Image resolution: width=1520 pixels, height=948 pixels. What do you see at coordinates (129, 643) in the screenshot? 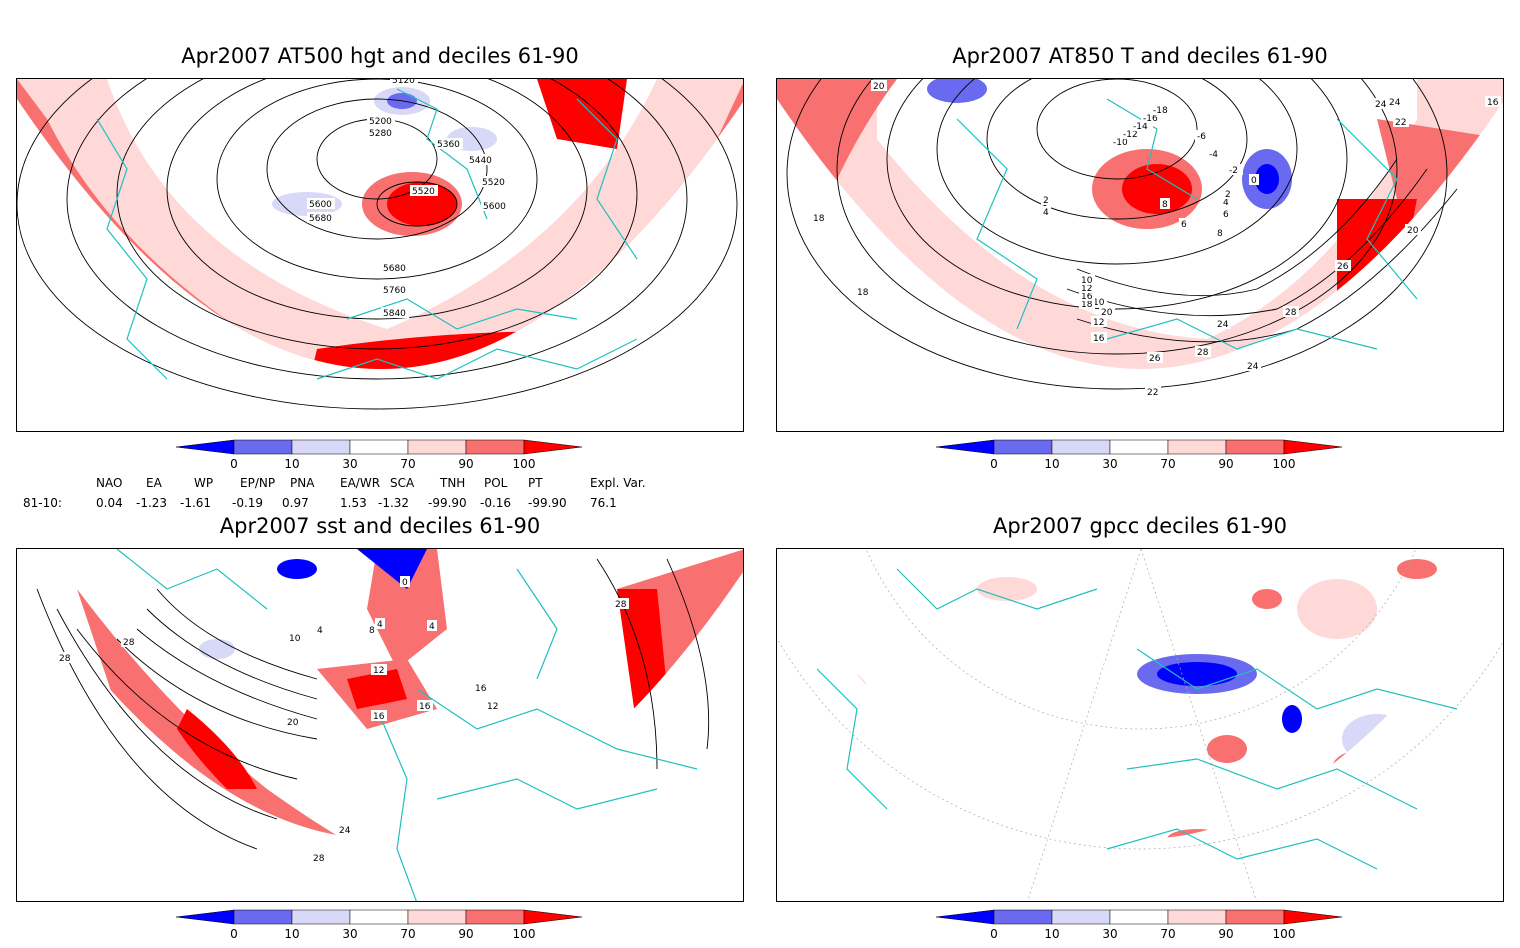
I see `contour-label: 28` at bounding box center [129, 643].